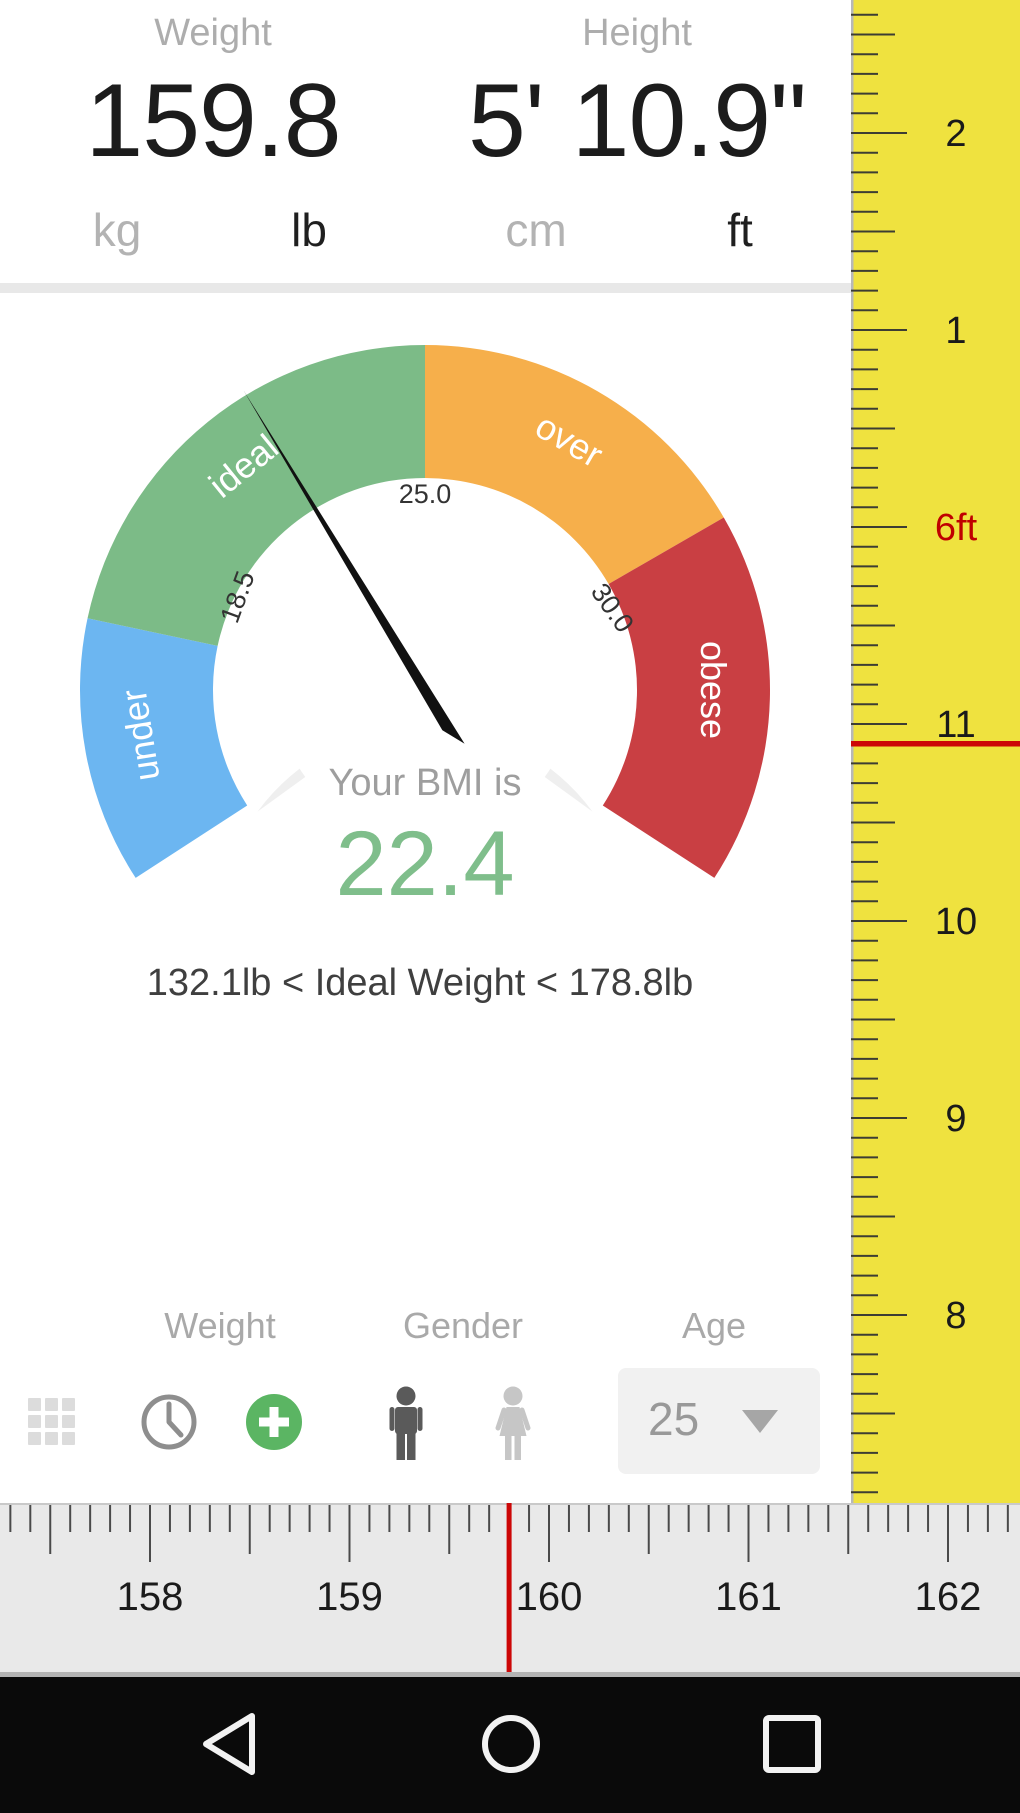 Image resolution: width=1020 pixels, height=1813 pixels. What do you see at coordinates (425, 288) in the screenshot?
I see `section-divider` at bounding box center [425, 288].